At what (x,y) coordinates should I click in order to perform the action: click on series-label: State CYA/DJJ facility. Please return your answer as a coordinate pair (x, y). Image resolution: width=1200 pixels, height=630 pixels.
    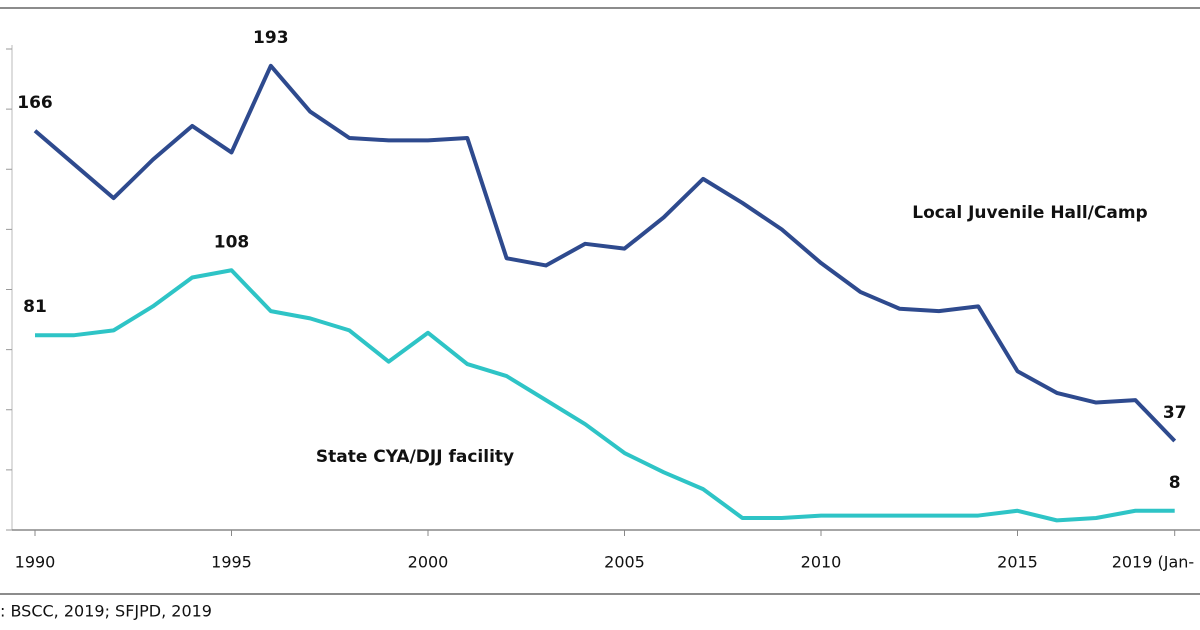
    Looking at the image, I should click on (415, 457).